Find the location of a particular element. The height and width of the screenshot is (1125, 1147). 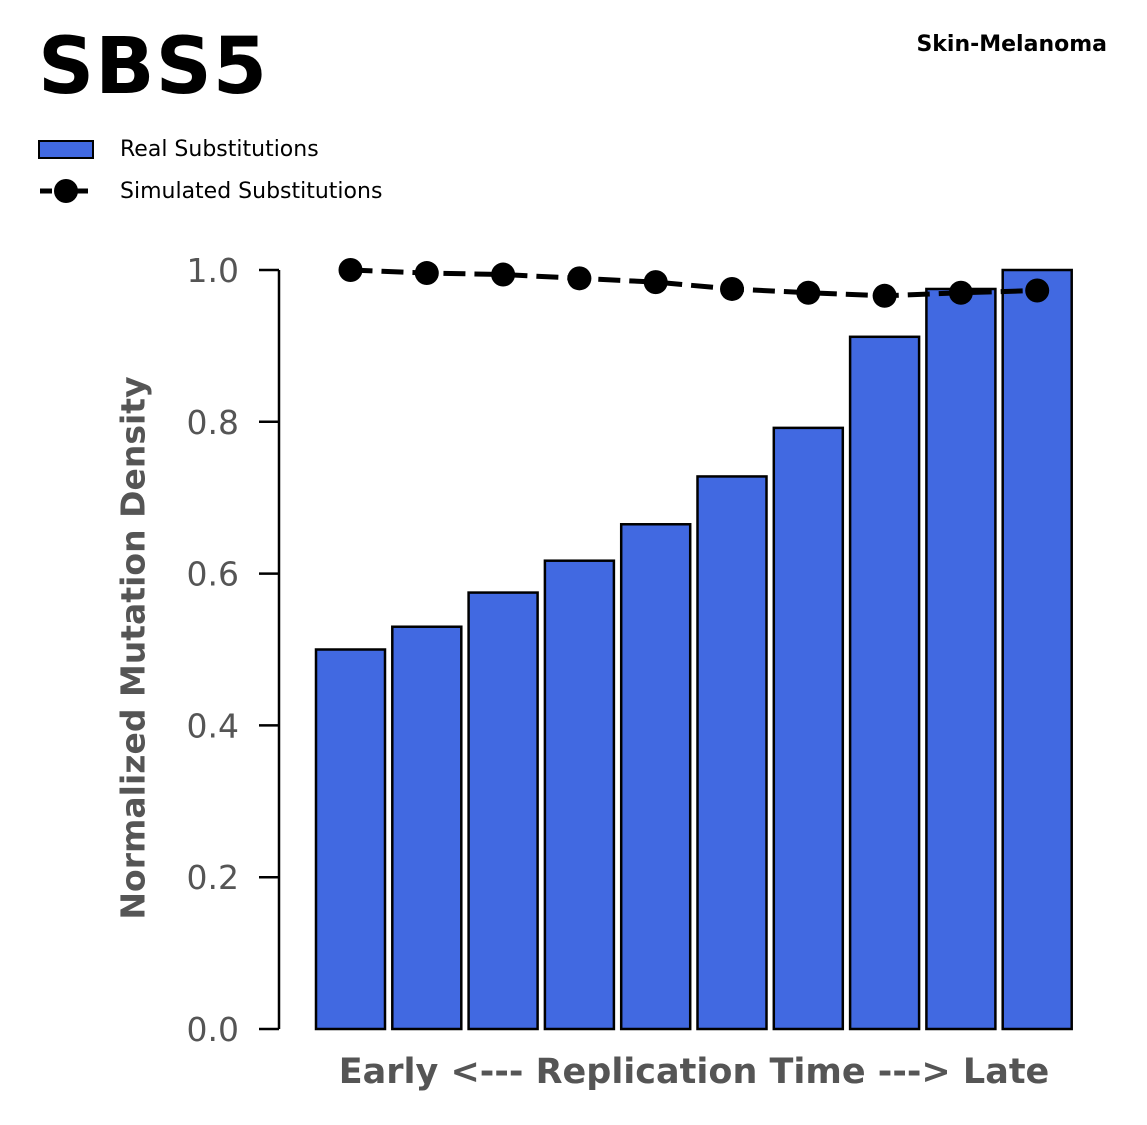

legend-label-simulated: Simulated Substitutions is located at coordinates (251, 191).